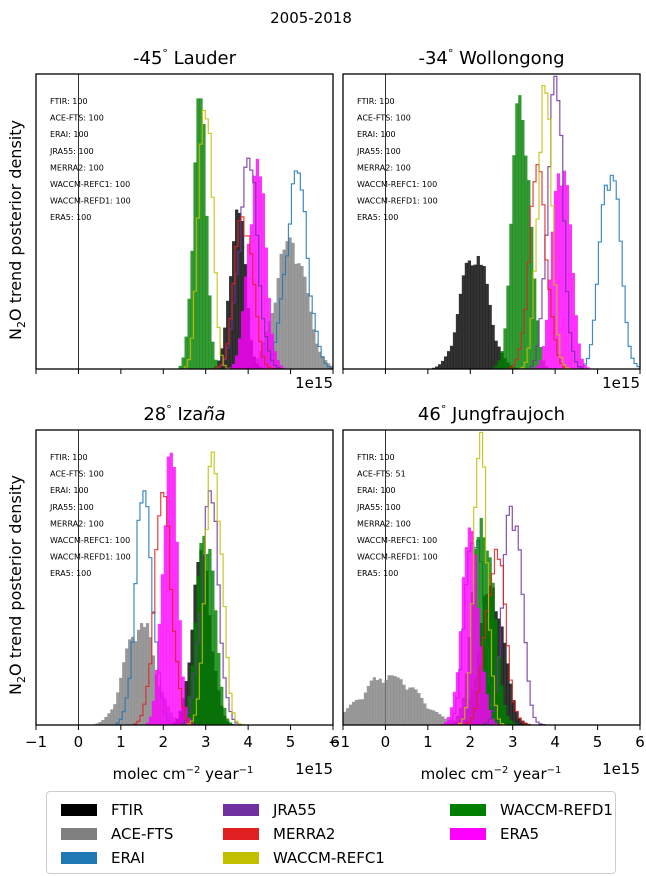  Describe the element at coordinates (531, 810) in the screenshot. I see `legend-item-waccm-refd1: WACCM-REFD1` at that location.